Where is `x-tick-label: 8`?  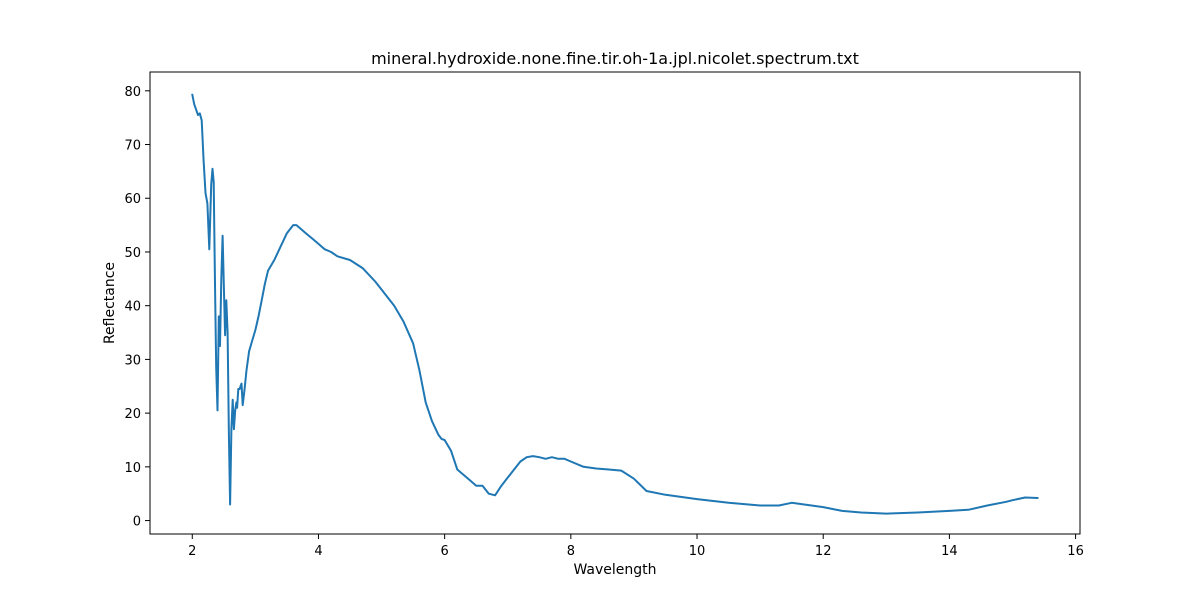
x-tick-label: 8 is located at coordinates (571, 551).